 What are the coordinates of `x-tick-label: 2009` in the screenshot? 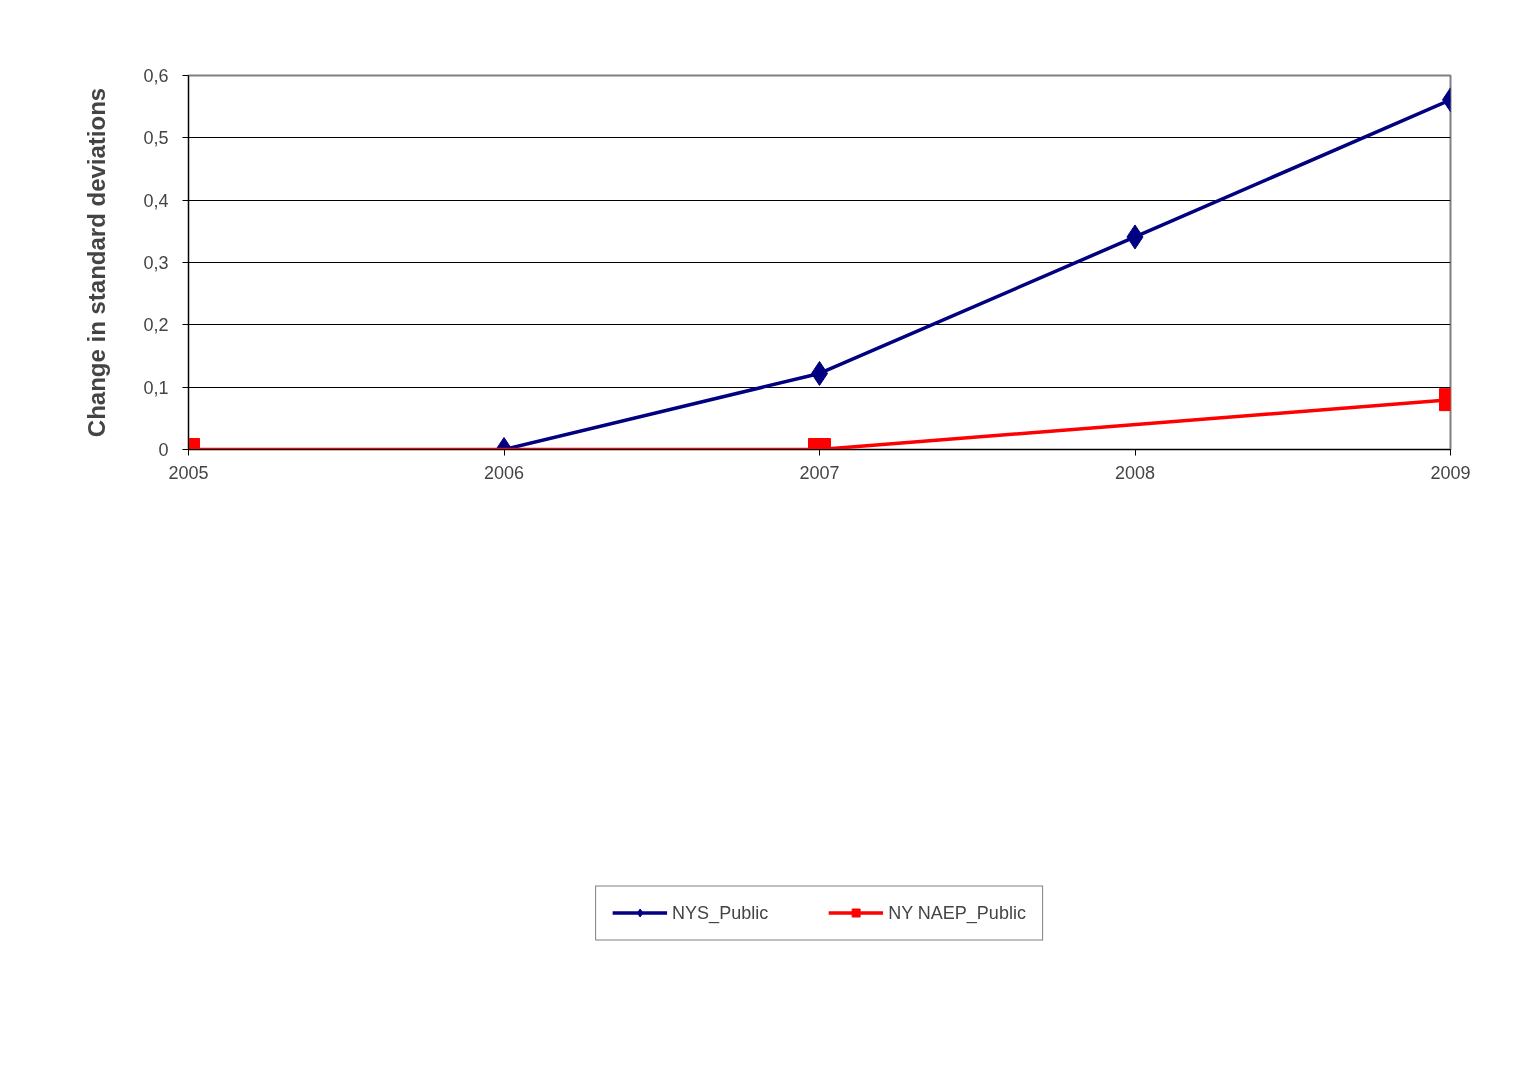 It's located at (1450, 472).